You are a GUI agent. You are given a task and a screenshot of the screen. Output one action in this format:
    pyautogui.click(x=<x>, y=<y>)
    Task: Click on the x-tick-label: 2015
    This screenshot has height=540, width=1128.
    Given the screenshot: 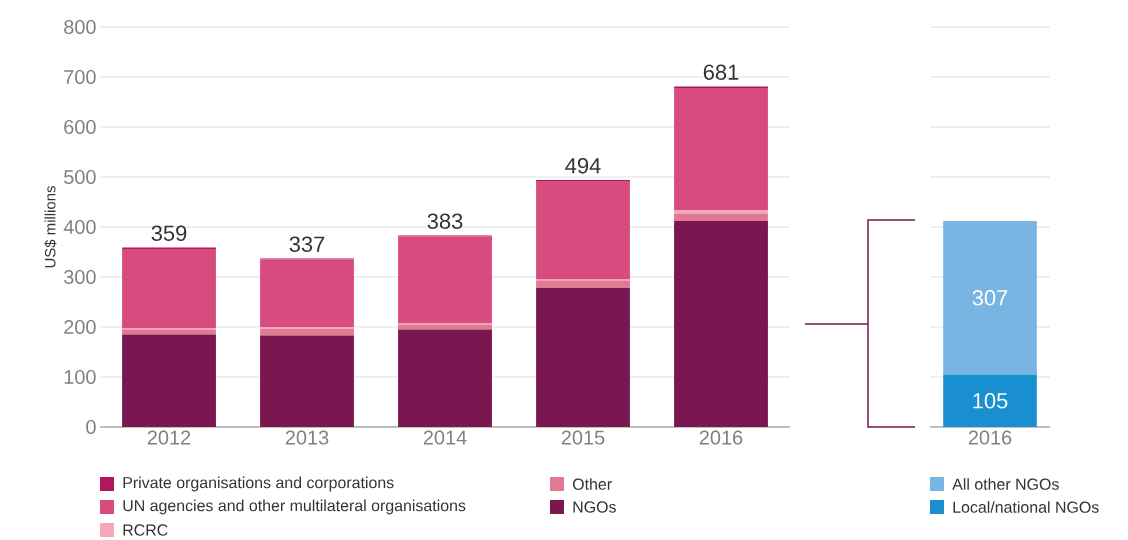 What is the action you would take?
    pyautogui.click(x=583, y=437)
    